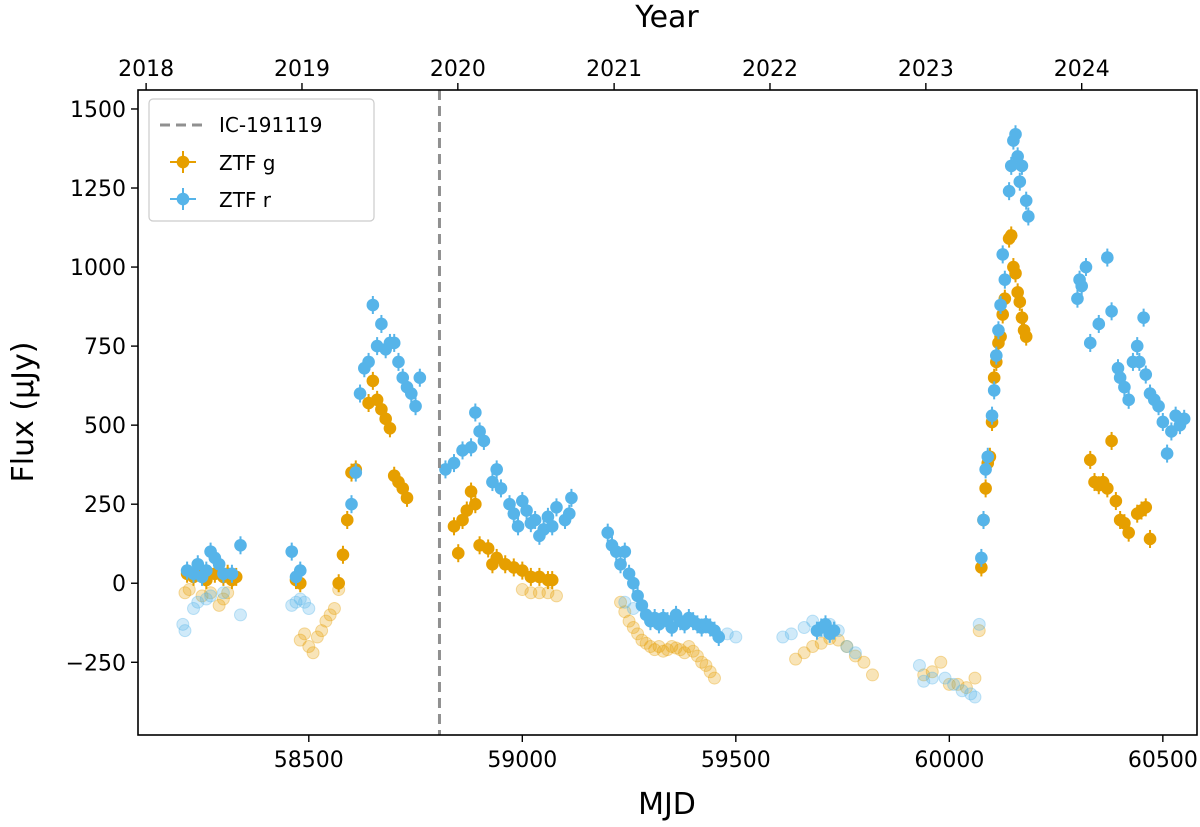  What do you see at coordinates (736, 754) in the screenshot?
I see `x-axis-ticks: 58500 59000 59500 60000 60500` at bounding box center [736, 754].